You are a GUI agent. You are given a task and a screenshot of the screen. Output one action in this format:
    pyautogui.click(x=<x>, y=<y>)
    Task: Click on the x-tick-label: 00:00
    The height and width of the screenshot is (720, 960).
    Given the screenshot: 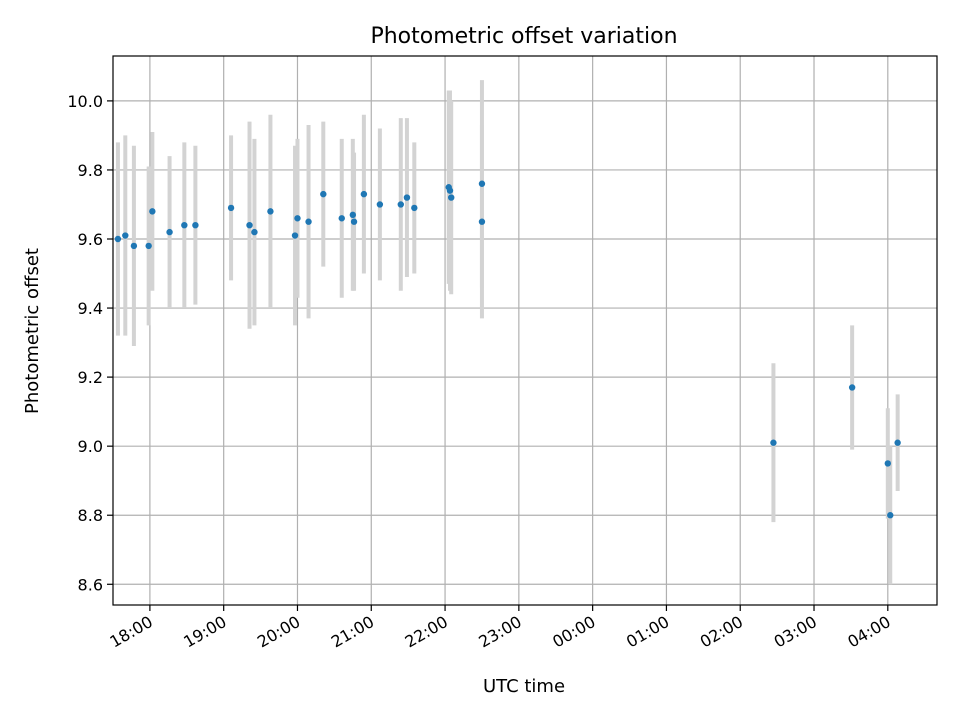 What is the action you would take?
    pyautogui.click(x=573, y=632)
    